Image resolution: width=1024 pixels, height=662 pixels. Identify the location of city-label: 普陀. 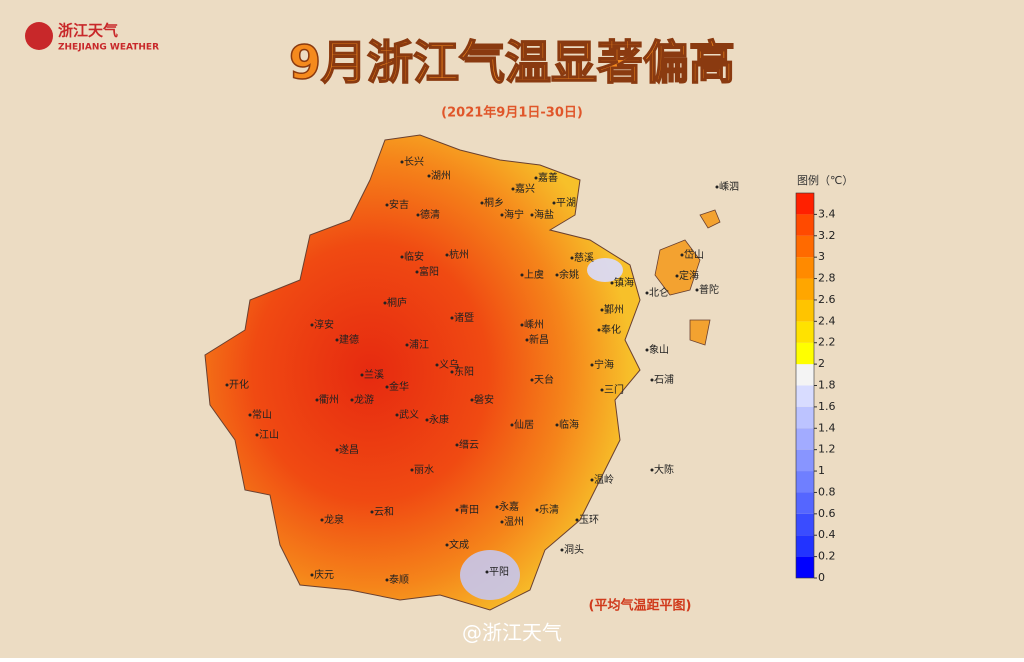
(709, 289).